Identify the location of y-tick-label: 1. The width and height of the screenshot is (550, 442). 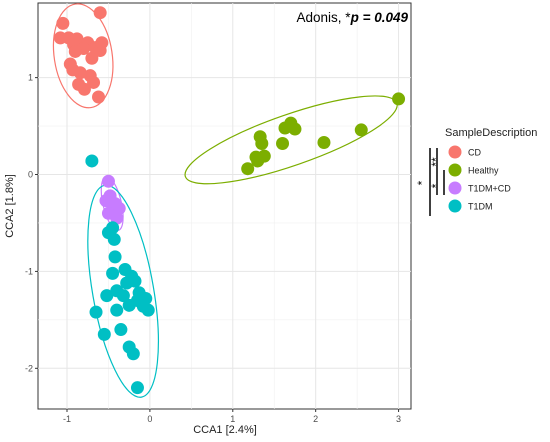
(30, 78).